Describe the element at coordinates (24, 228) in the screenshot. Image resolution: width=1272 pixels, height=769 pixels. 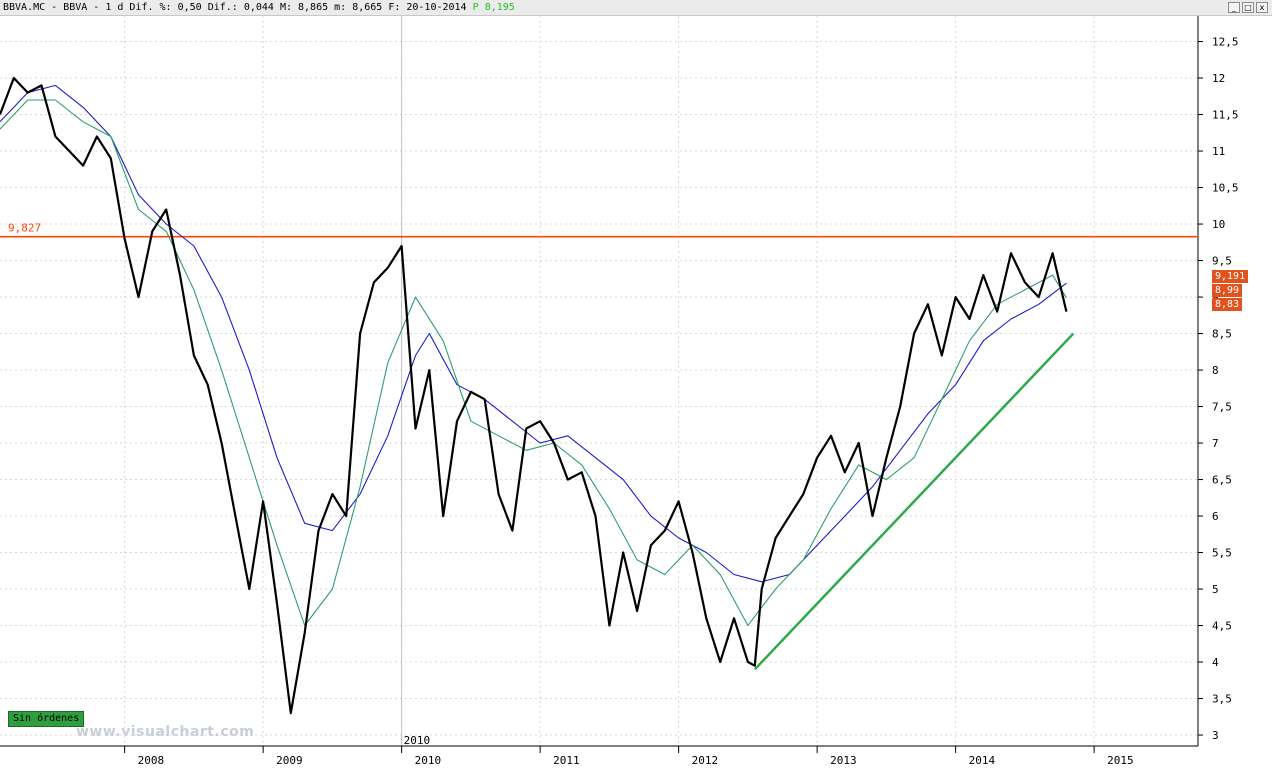
I see `resistance-label: 9,827` at that location.